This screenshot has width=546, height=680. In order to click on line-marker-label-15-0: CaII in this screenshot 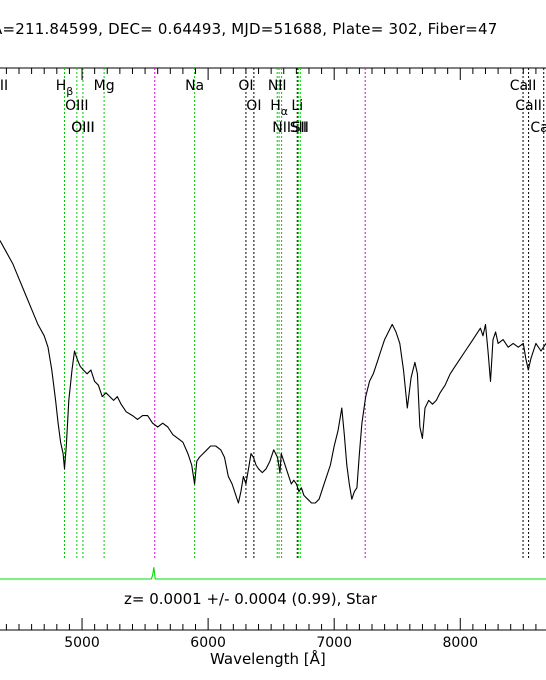, I will do `click(523, 86)`.